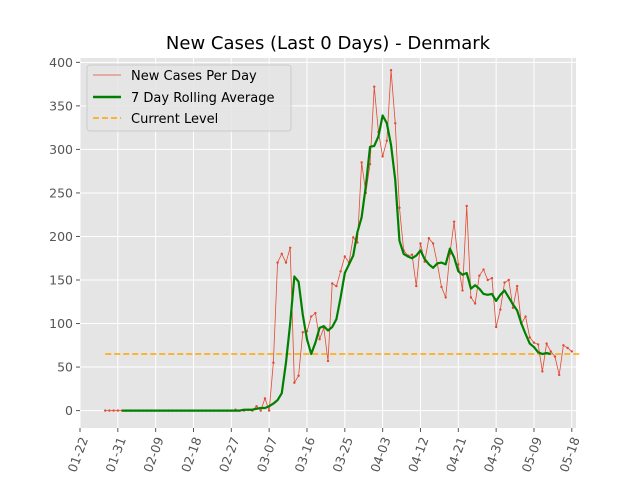 The height and width of the screenshot is (480, 640). I want to click on y-tick-label: 400, so click(61, 62).